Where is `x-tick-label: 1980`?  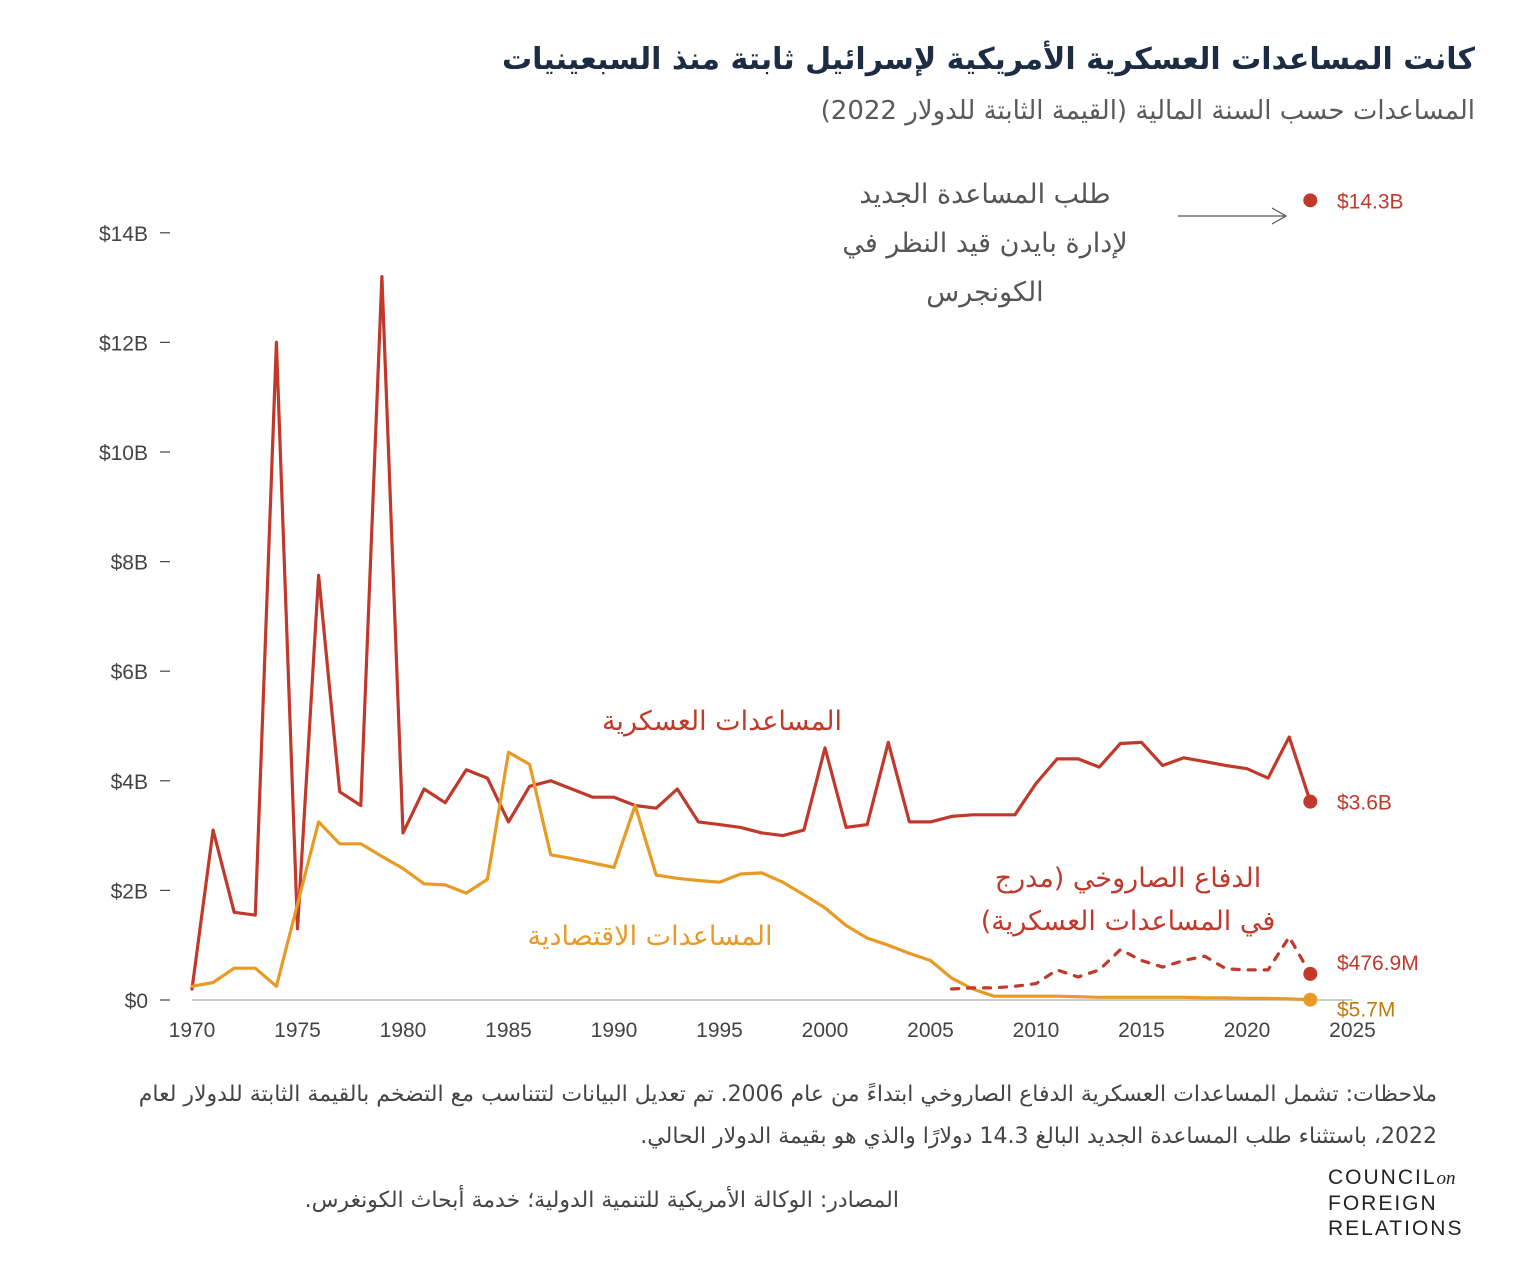 x-tick-label: 1980 is located at coordinates (403, 1030).